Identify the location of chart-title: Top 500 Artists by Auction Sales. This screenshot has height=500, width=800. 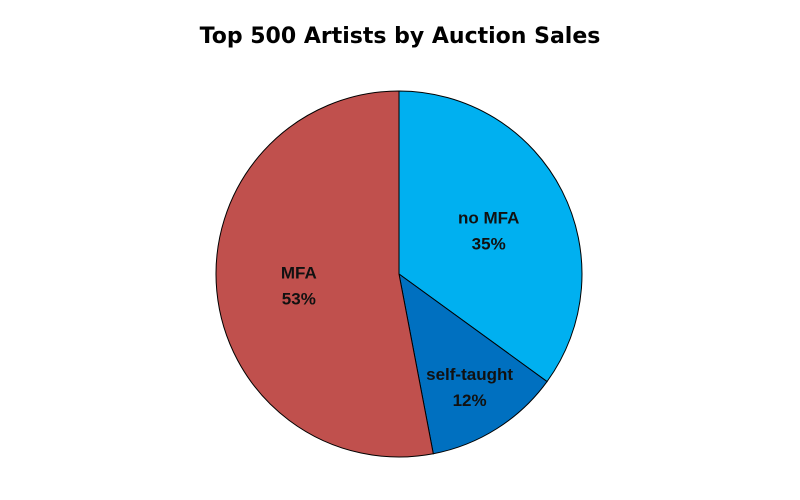
(400, 36).